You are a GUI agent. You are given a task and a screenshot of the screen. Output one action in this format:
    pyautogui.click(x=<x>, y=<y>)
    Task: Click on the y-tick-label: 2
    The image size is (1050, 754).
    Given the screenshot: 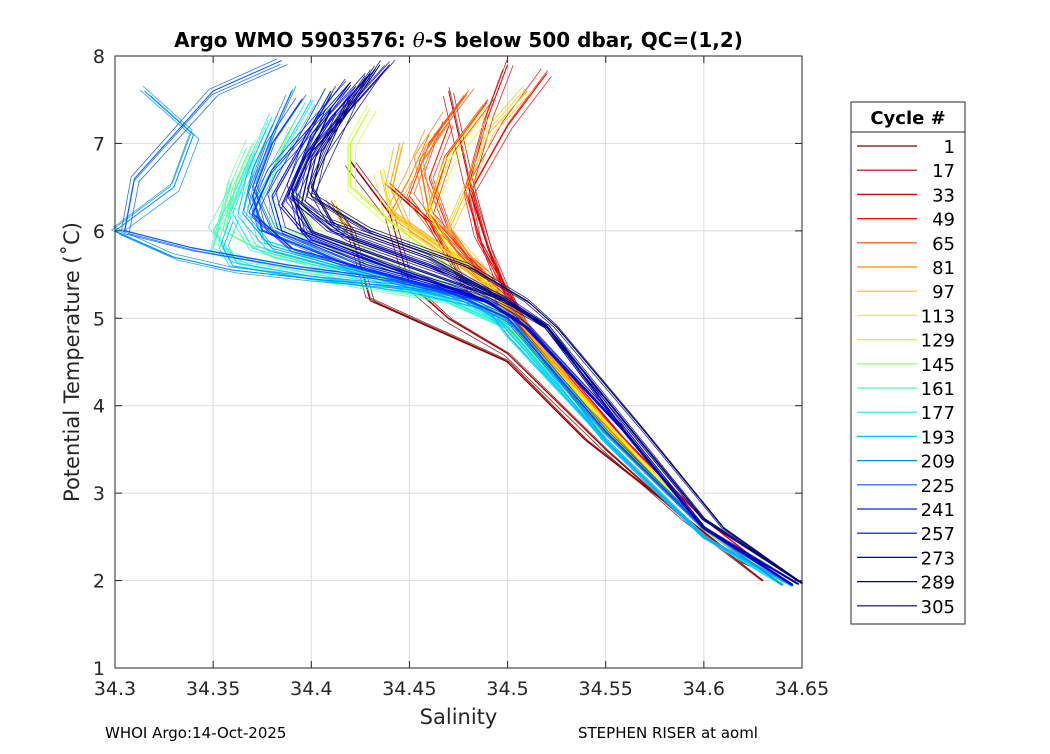 What is the action you would take?
    pyautogui.click(x=99, y=582)
    